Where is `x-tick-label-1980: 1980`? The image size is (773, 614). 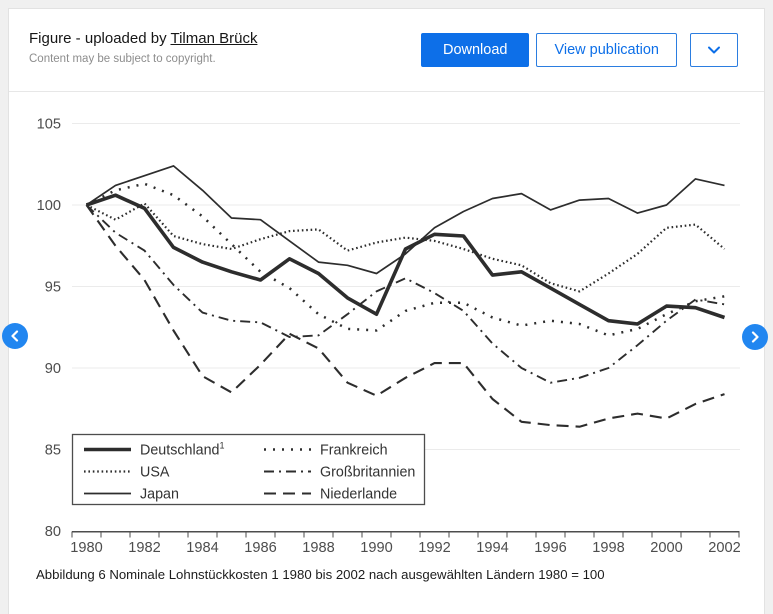
x-tick-label-1980: 1980 is located at coordinates (86, 548).